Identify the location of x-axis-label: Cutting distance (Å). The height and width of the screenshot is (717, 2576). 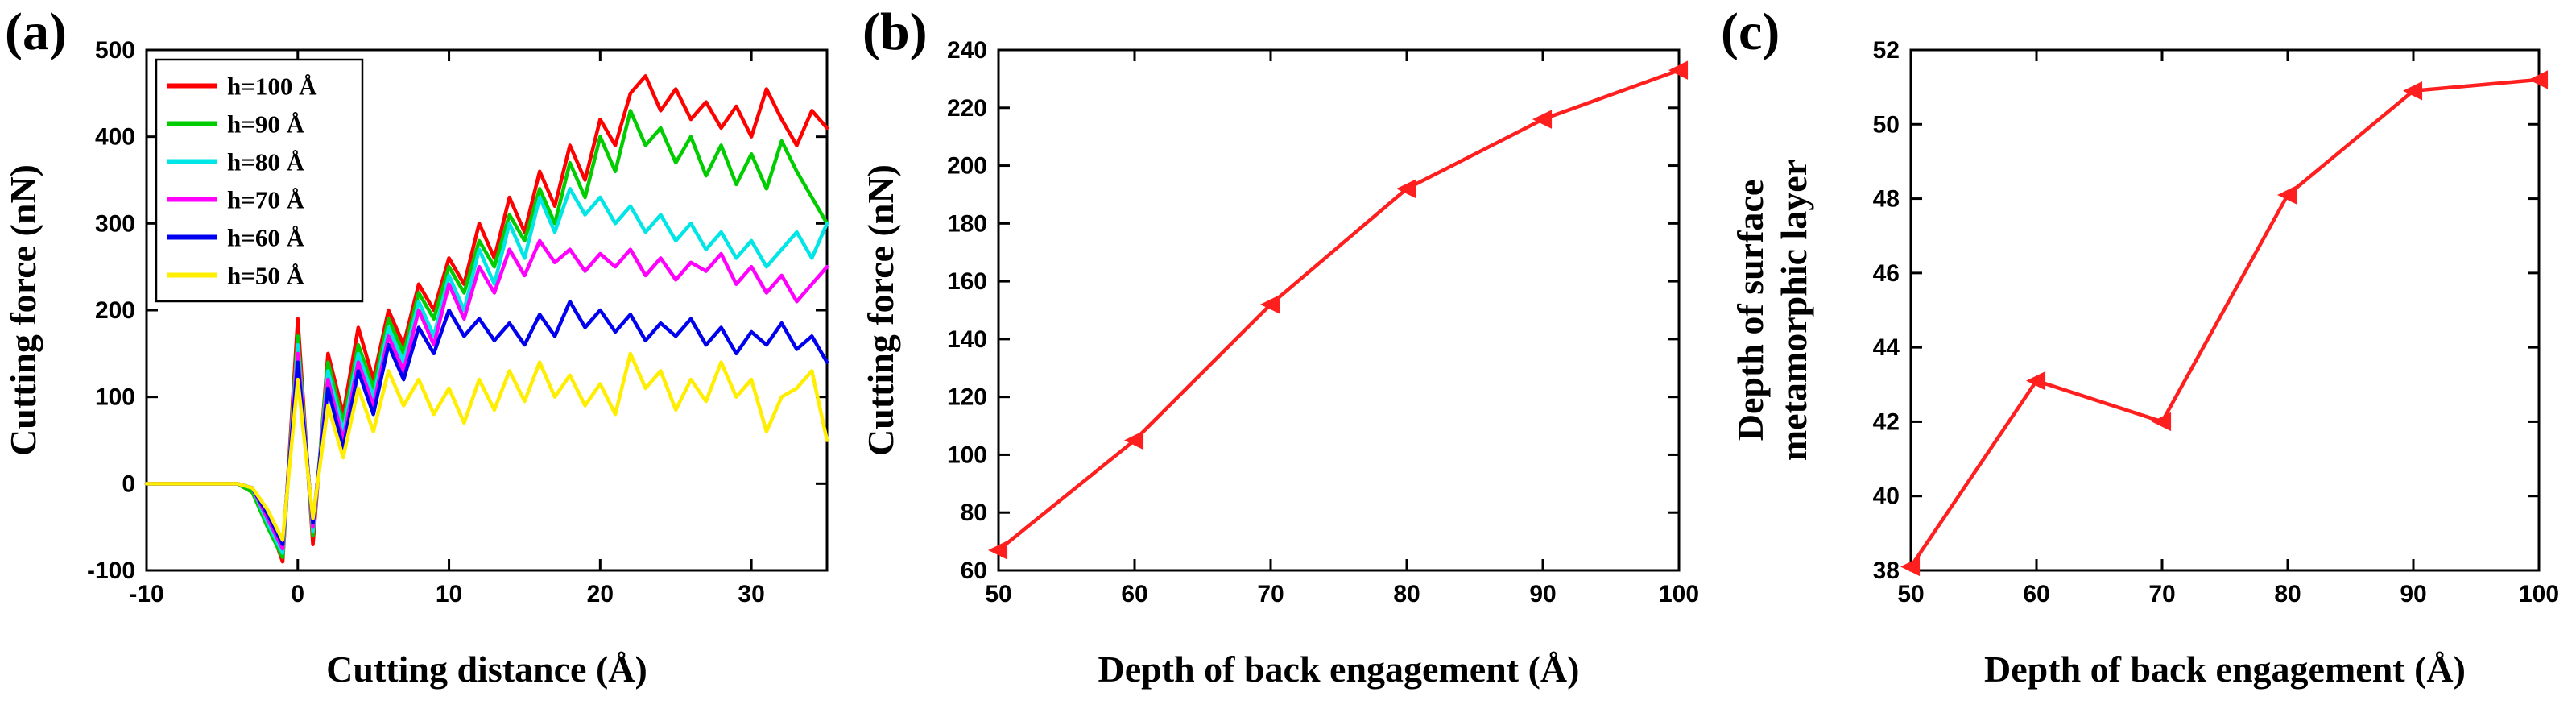
(487, 669).